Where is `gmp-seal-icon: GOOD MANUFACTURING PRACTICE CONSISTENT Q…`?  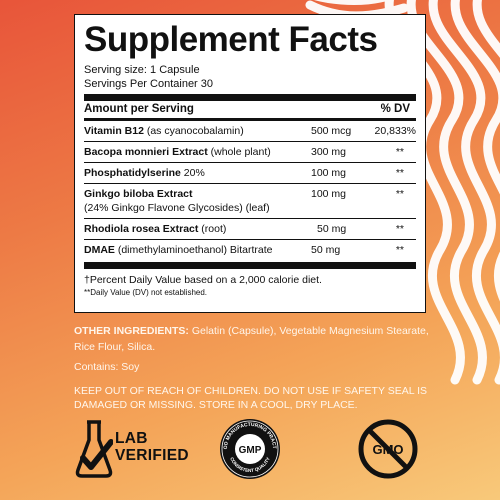 gmp-seal-icon: GOOD MANUFACTURING PRACTICE CONSISTENT Q… is located at coordinates (249, 448).